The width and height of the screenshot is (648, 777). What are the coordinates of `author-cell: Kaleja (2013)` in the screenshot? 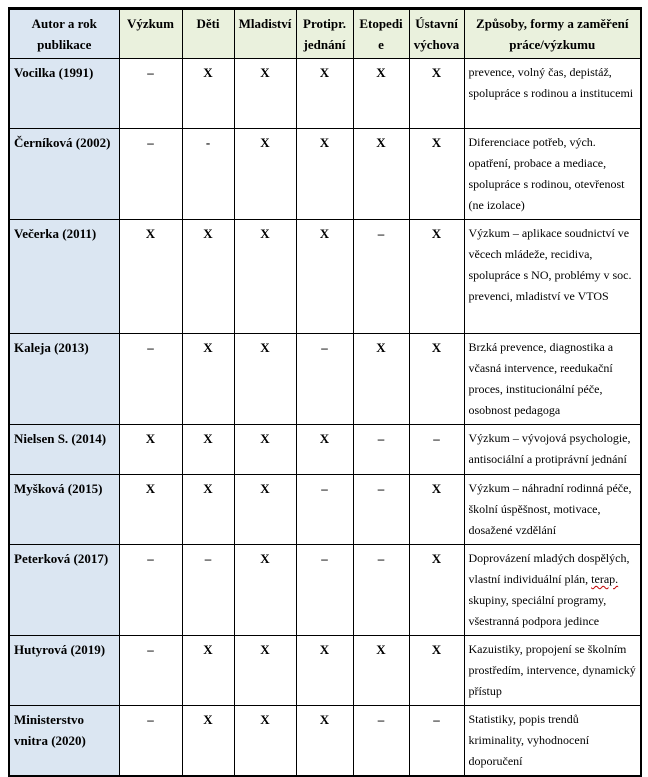 It's located at (64, 379).